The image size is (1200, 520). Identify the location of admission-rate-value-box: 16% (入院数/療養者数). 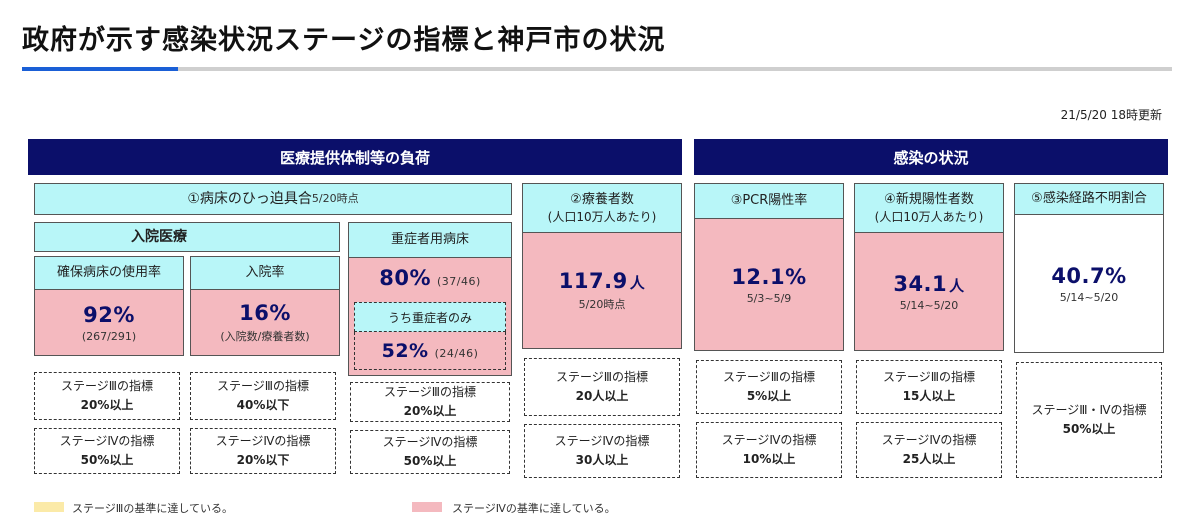
(265, 323).